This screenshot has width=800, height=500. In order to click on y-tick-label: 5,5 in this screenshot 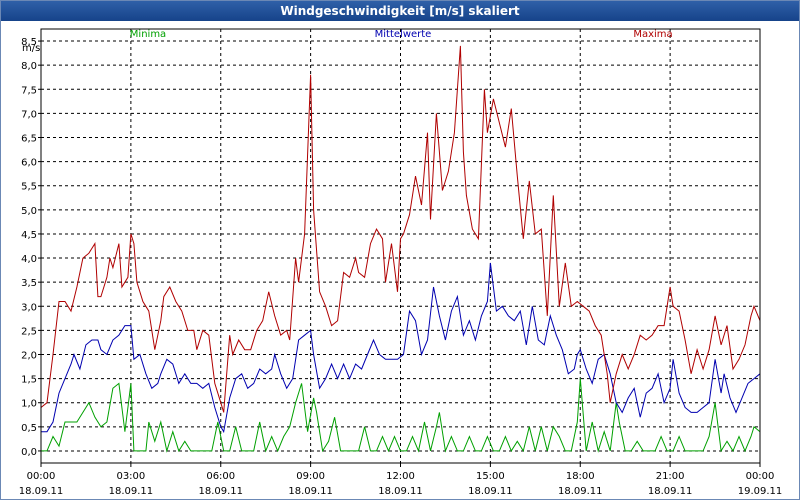, I will do `click(29, 187)`.